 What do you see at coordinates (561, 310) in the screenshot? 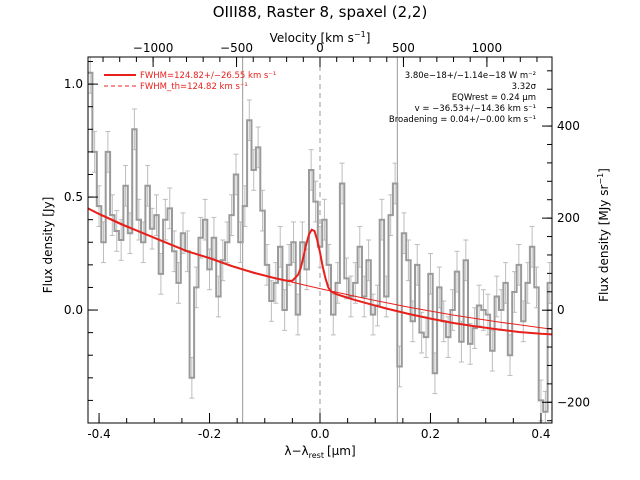
I see `right-tick-label: 0` at bounding box center [561, 310].